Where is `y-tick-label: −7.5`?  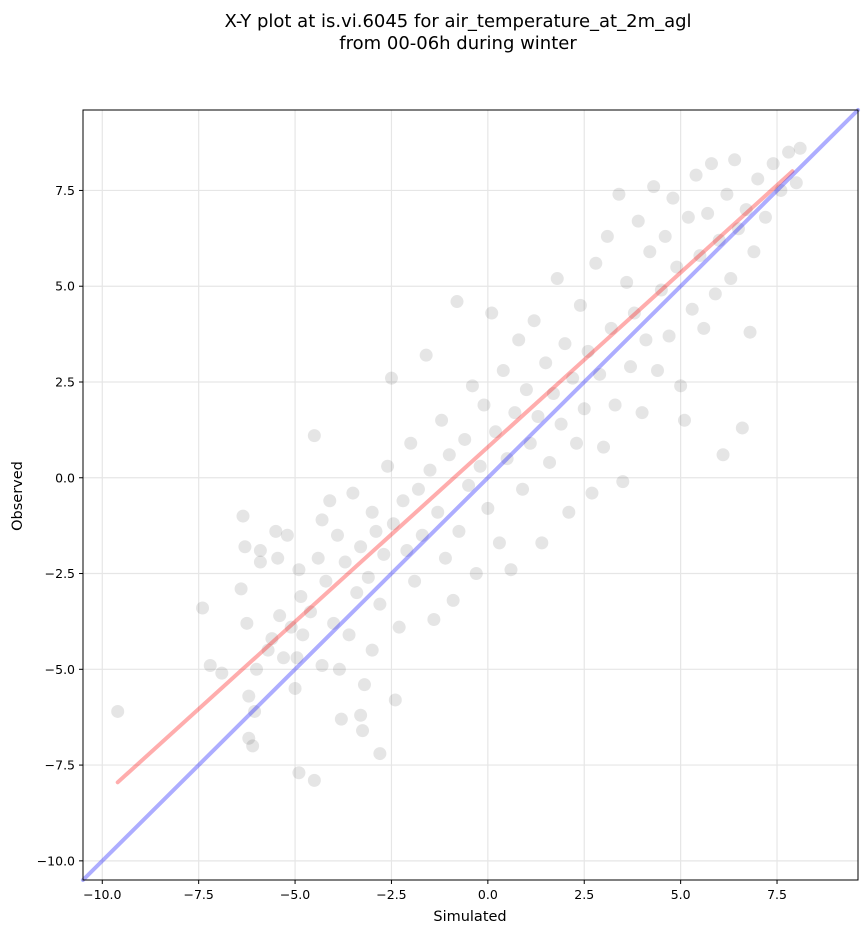
y-tick-label: −7.5 is located at coordinates (60, 765).